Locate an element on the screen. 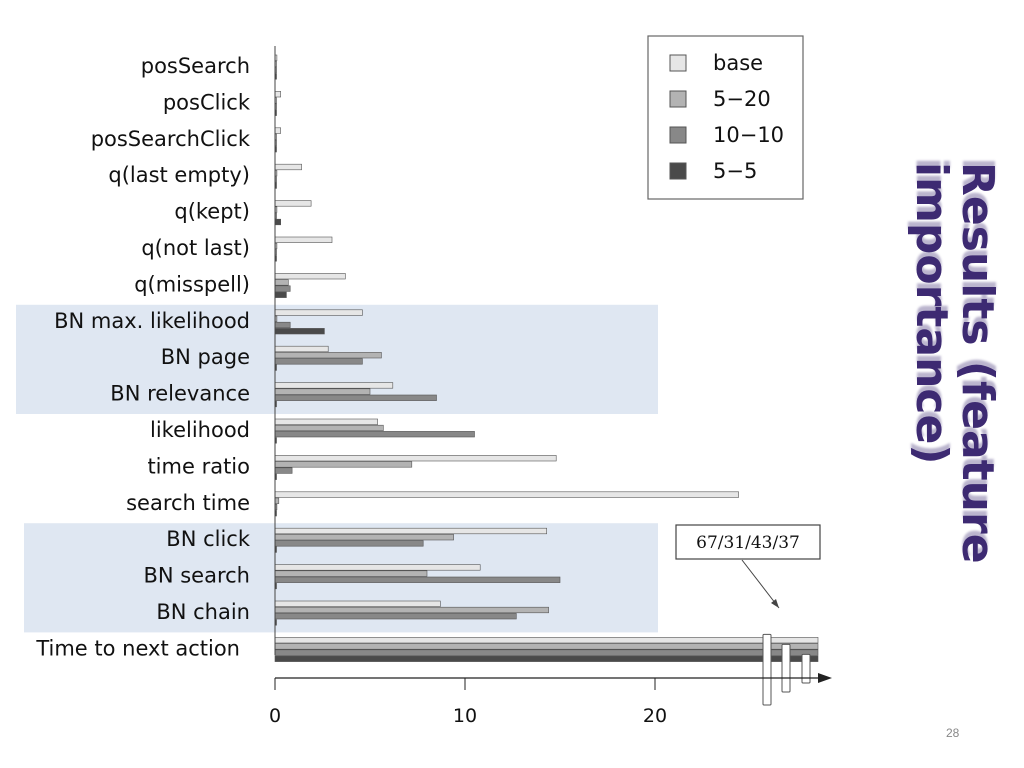  callout-box is located at coordinates (748, 542).